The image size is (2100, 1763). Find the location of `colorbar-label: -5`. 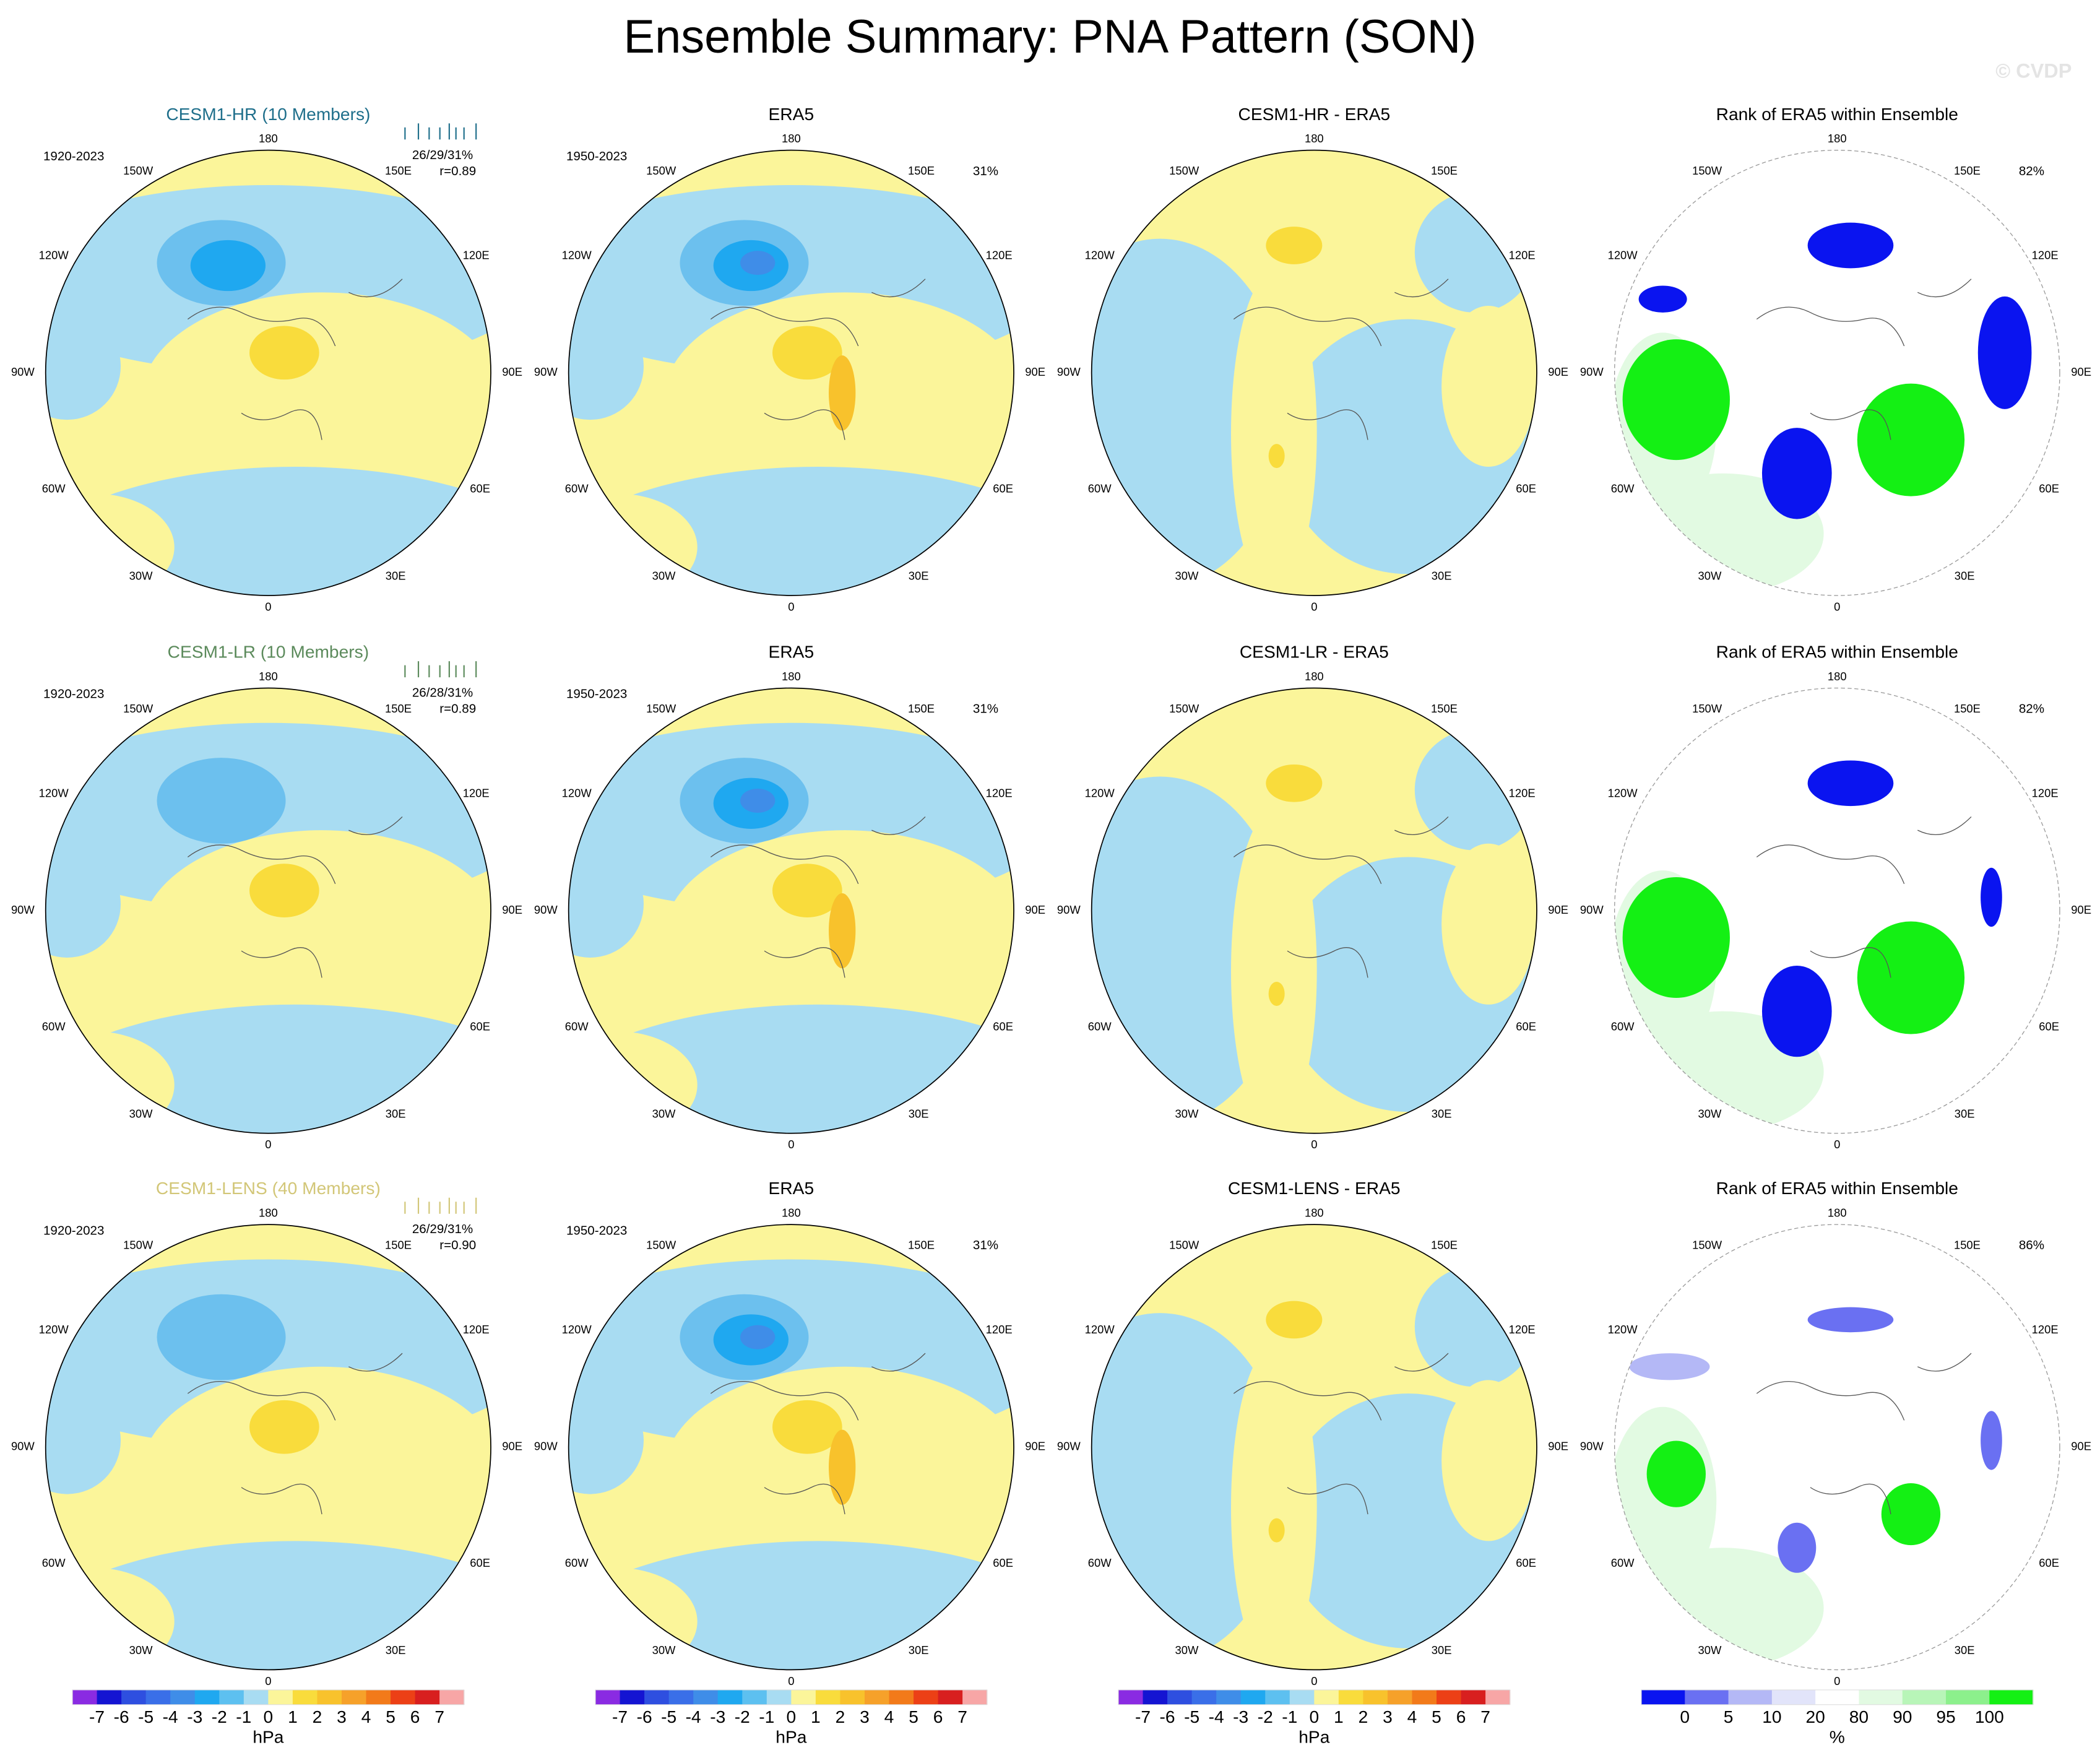

colorbar-label: -5 is located at coordinates (145, 1716).